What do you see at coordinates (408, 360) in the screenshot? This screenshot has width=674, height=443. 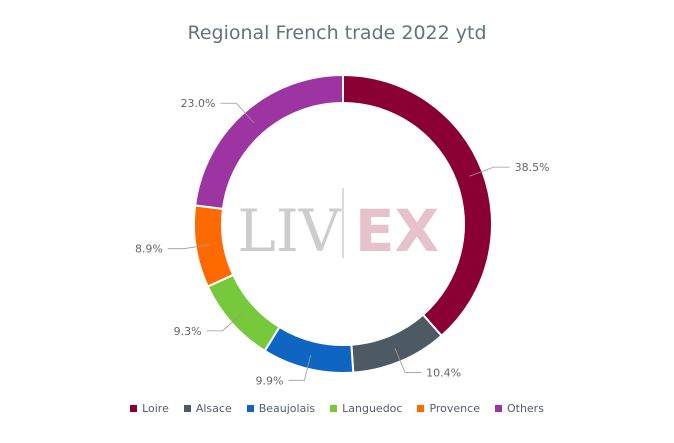 I see `connector-alsace` at bounding box center [408, 360].